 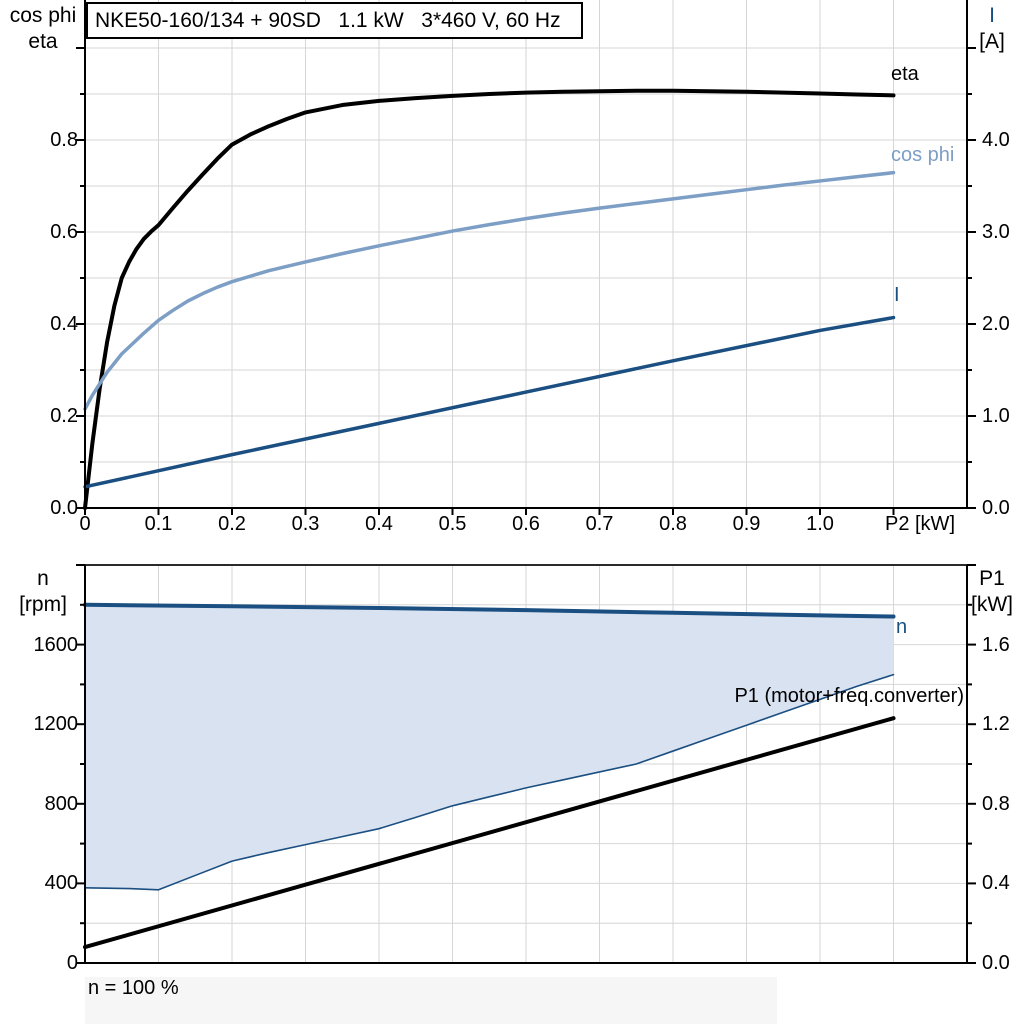 I want to click on speed-curve-label: n, so click(x=902, y=627).